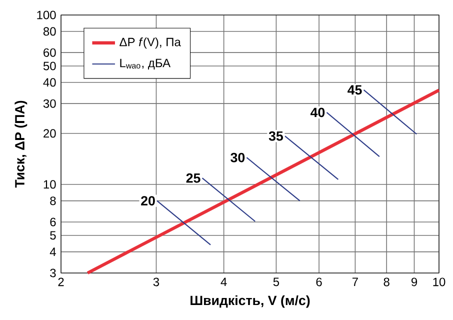 The height and width of the screenshot is (320, 453). I want to click on y-tick-label: 10, so click(50, 184).